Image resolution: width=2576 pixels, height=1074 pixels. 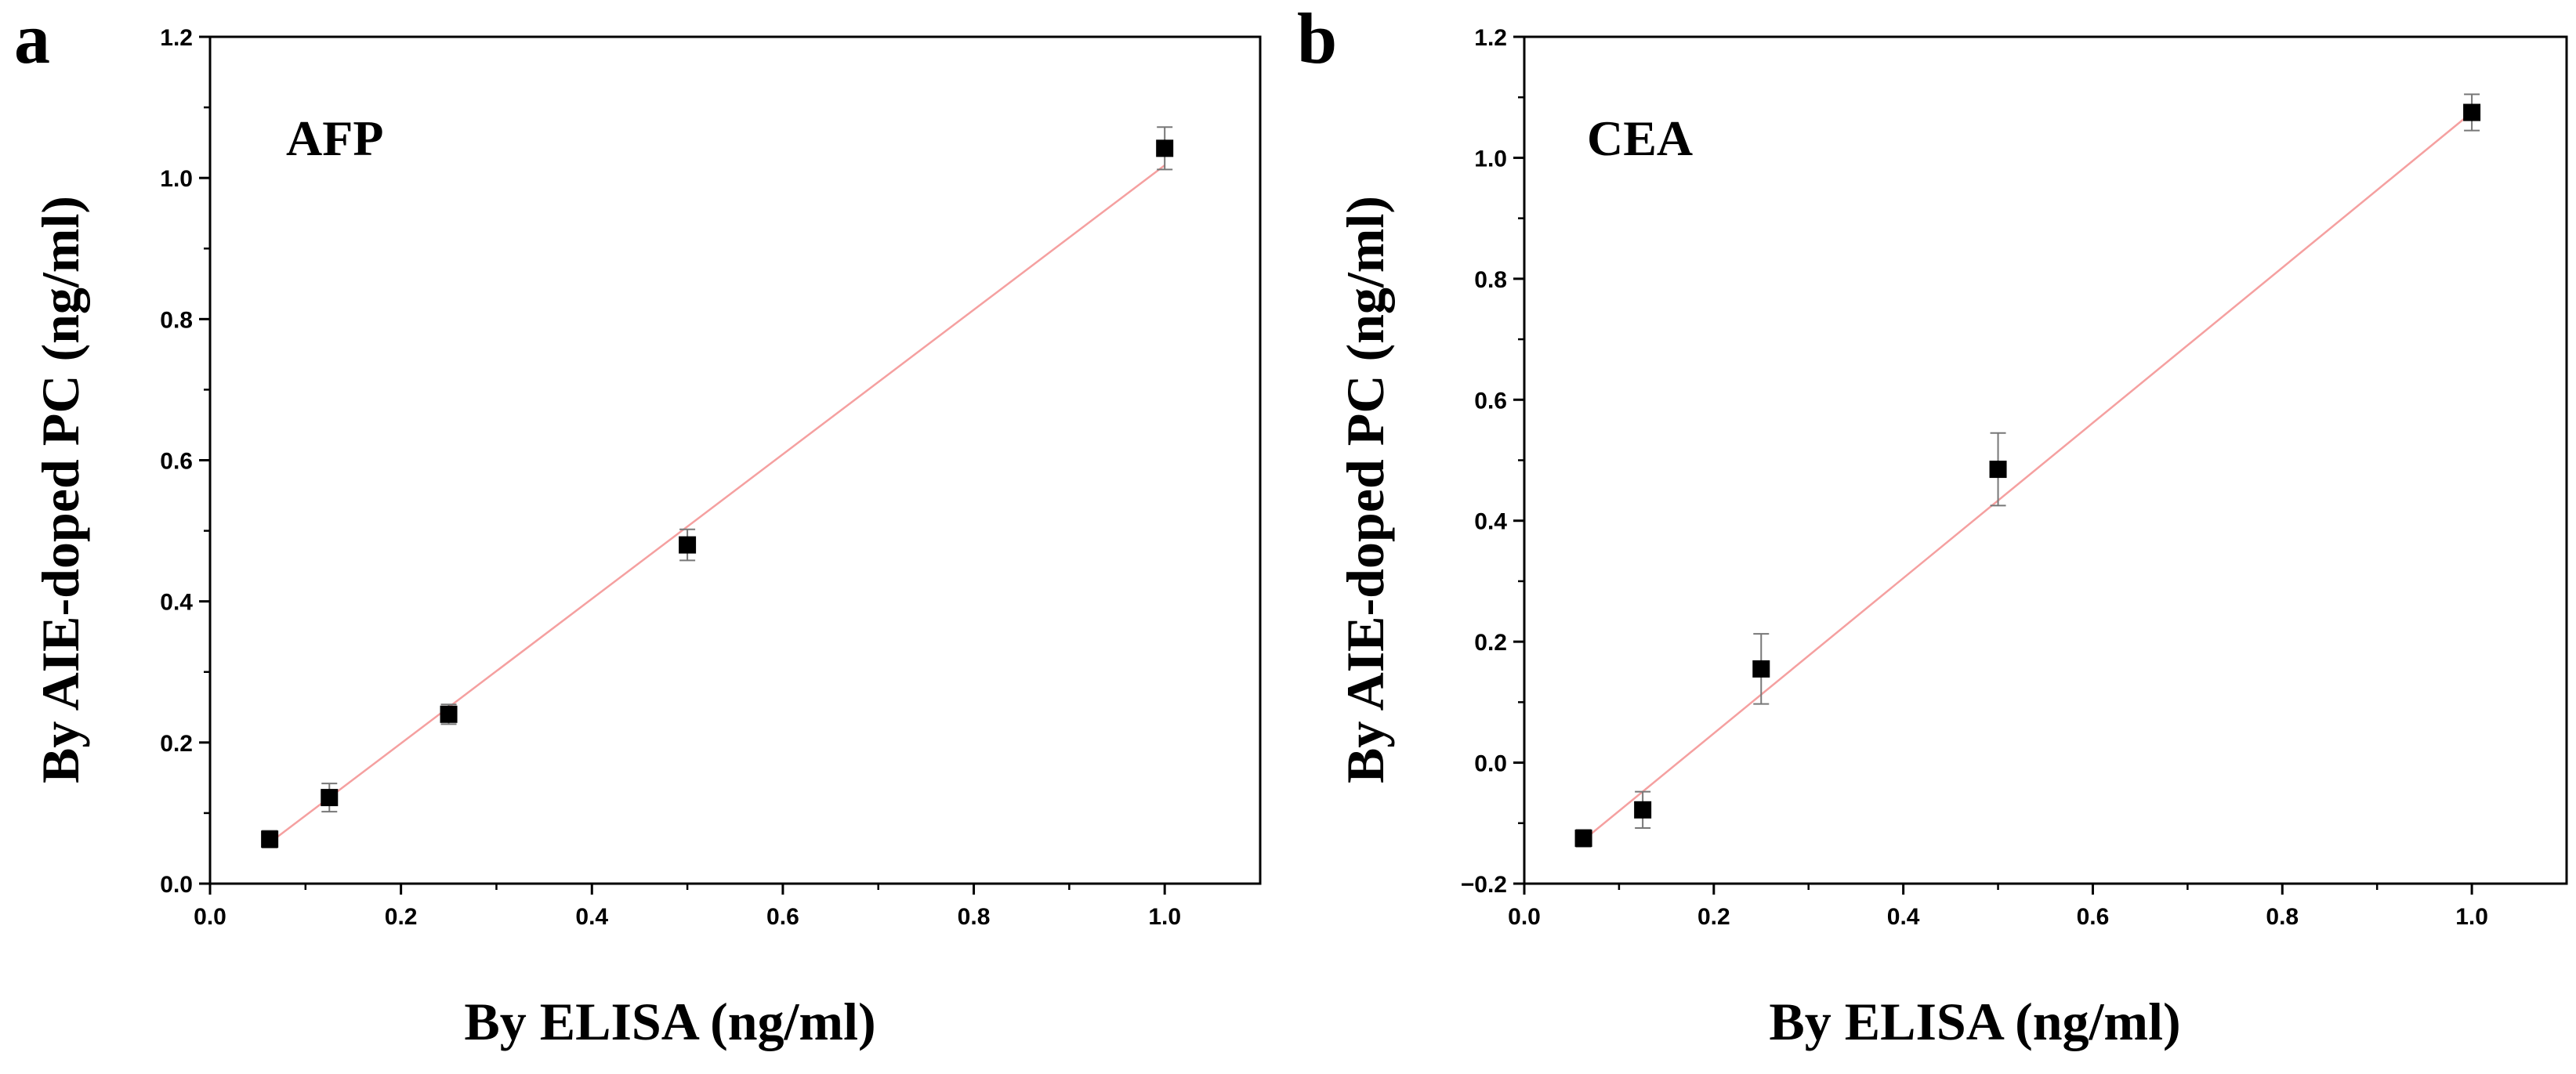 I want to click on panel-b-y-axis-title: By AIE-doped PC (ng/ml), so click(x=1365, y=490).